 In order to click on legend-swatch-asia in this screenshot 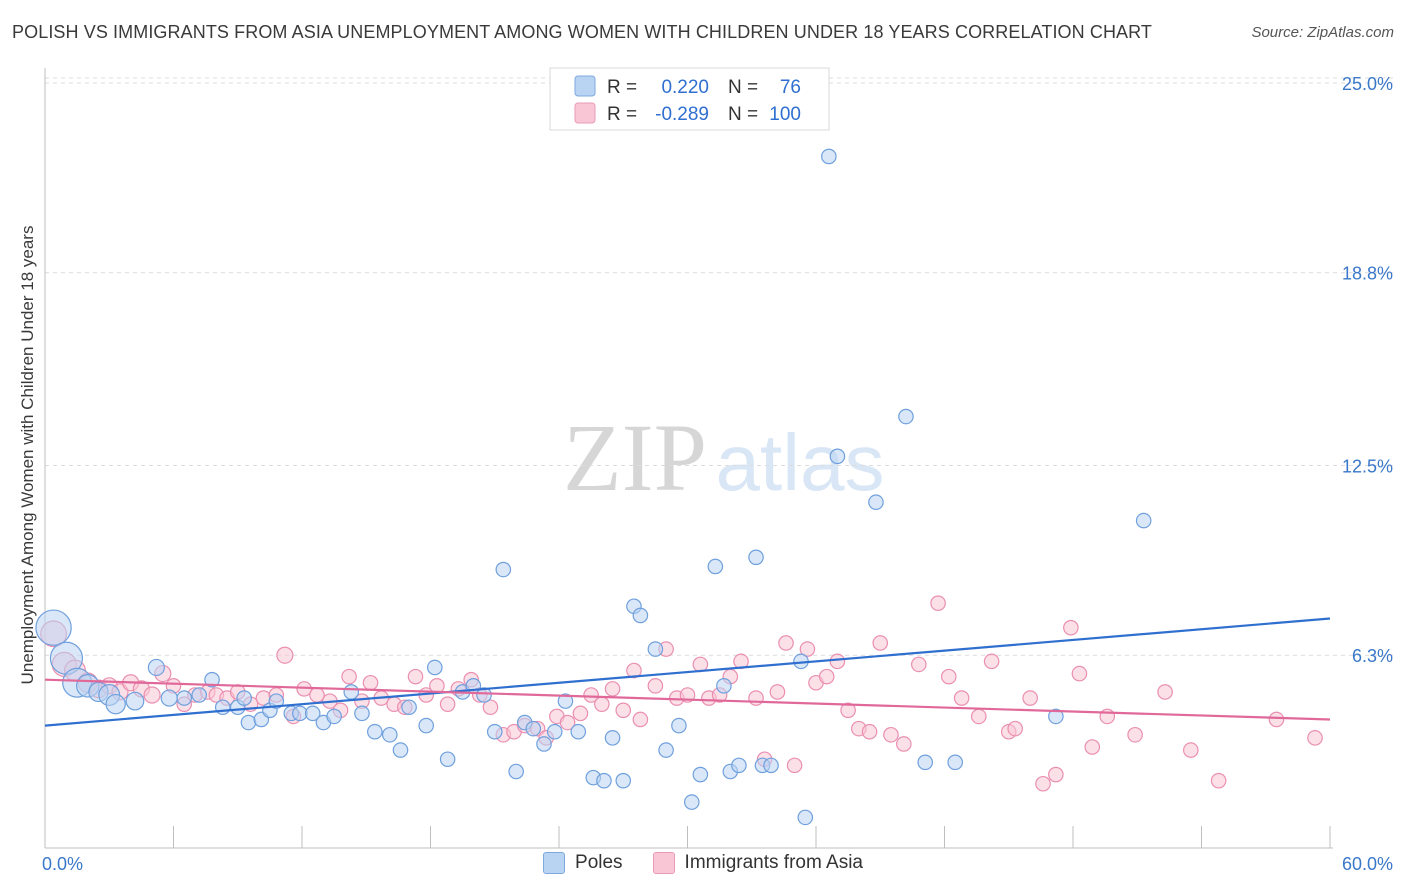, I will do `click(585, 113)`.